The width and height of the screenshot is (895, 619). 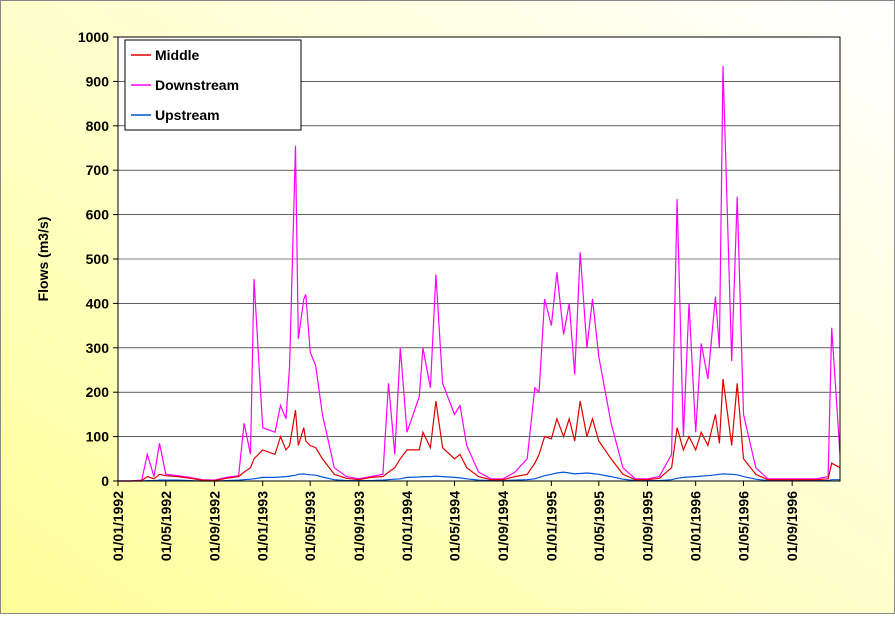 What do you see at coordinates (407, 526) in the screenshot?
I see `x-tick-label: 01/01/1994` at bounding box center [407, 526].